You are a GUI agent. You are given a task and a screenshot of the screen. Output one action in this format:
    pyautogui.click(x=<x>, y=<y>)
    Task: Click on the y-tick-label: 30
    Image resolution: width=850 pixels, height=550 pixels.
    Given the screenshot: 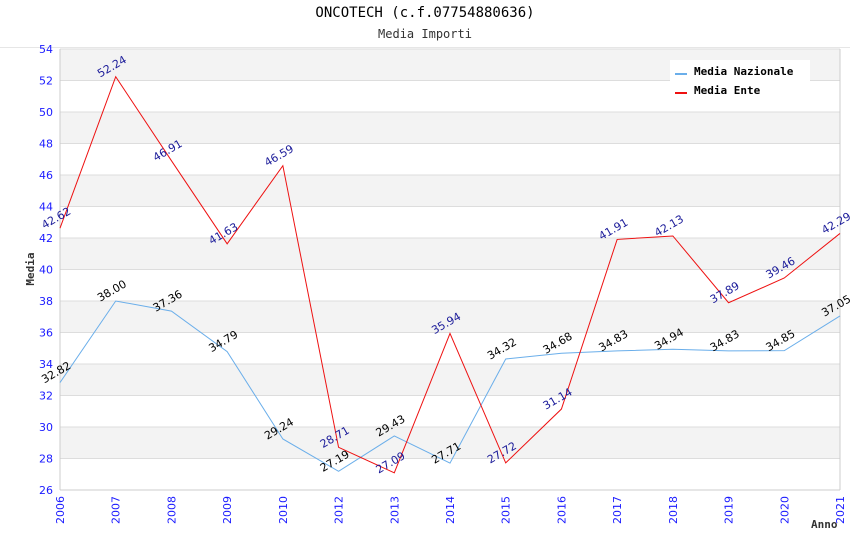 What is the action you would take?
    pyautogui.click(x=46, y=427)
    